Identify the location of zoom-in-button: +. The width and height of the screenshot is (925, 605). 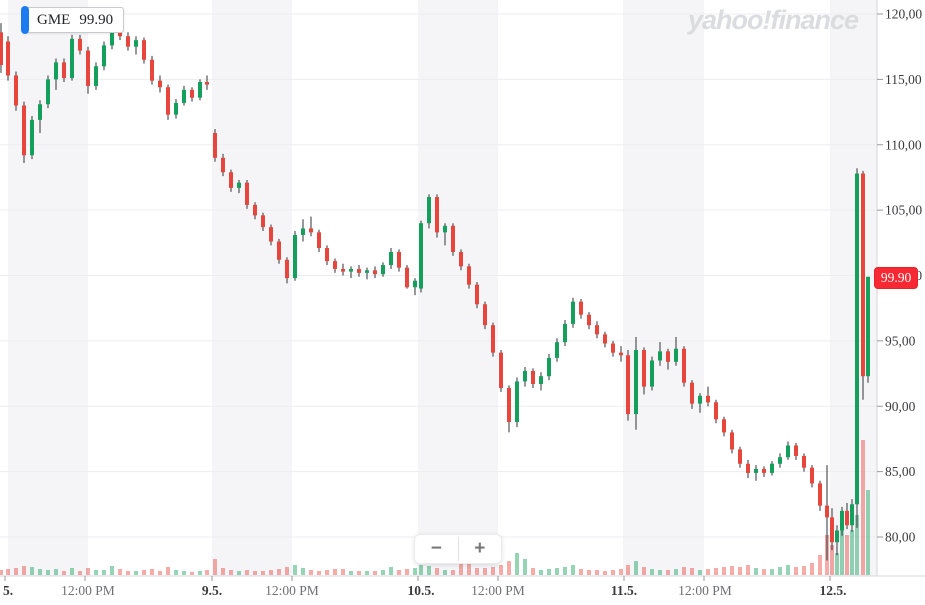
(480, 549).